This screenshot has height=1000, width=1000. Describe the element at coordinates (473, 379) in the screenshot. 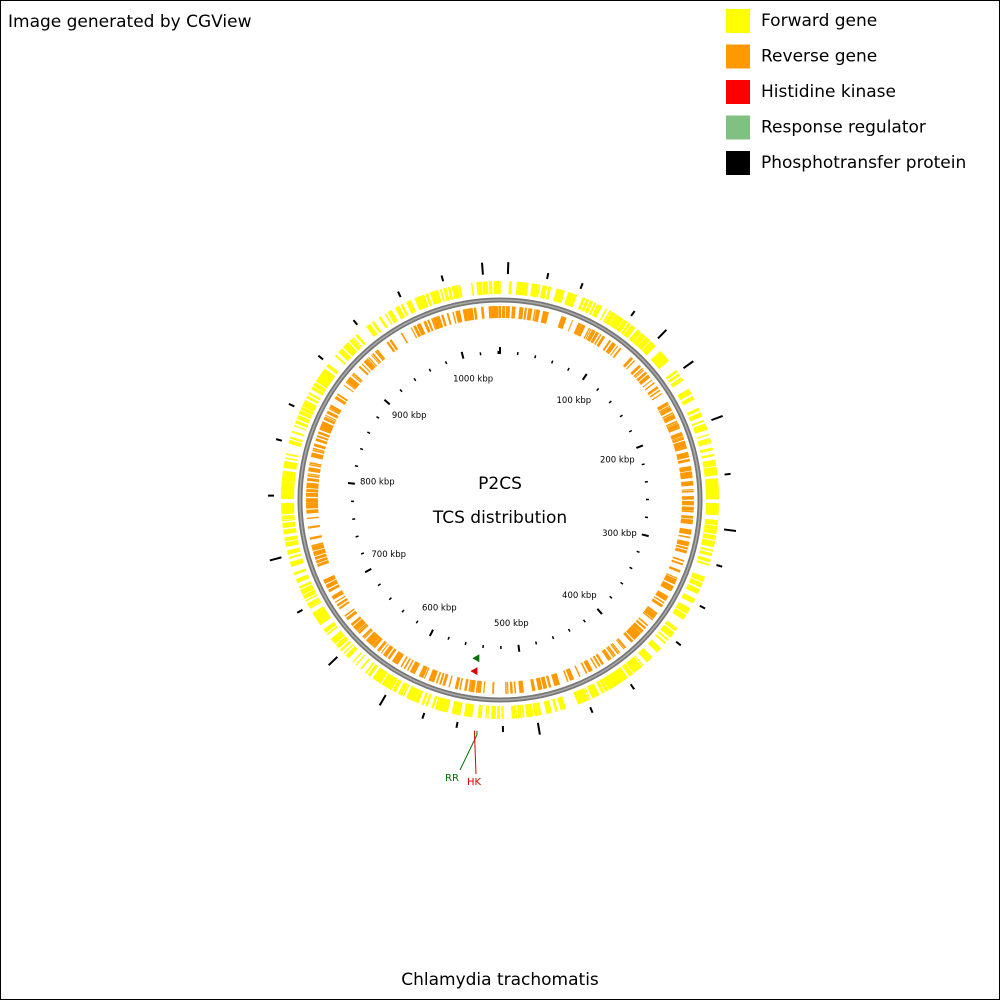

I see `scale-label: 1000 kbp` at that location.